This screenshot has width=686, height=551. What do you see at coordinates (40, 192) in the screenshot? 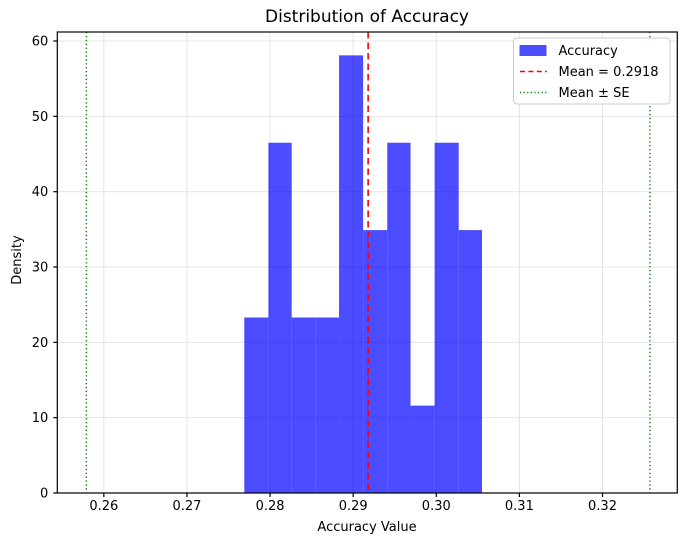
I see `y-tick-label: 40` at bounding box center [40, 192].